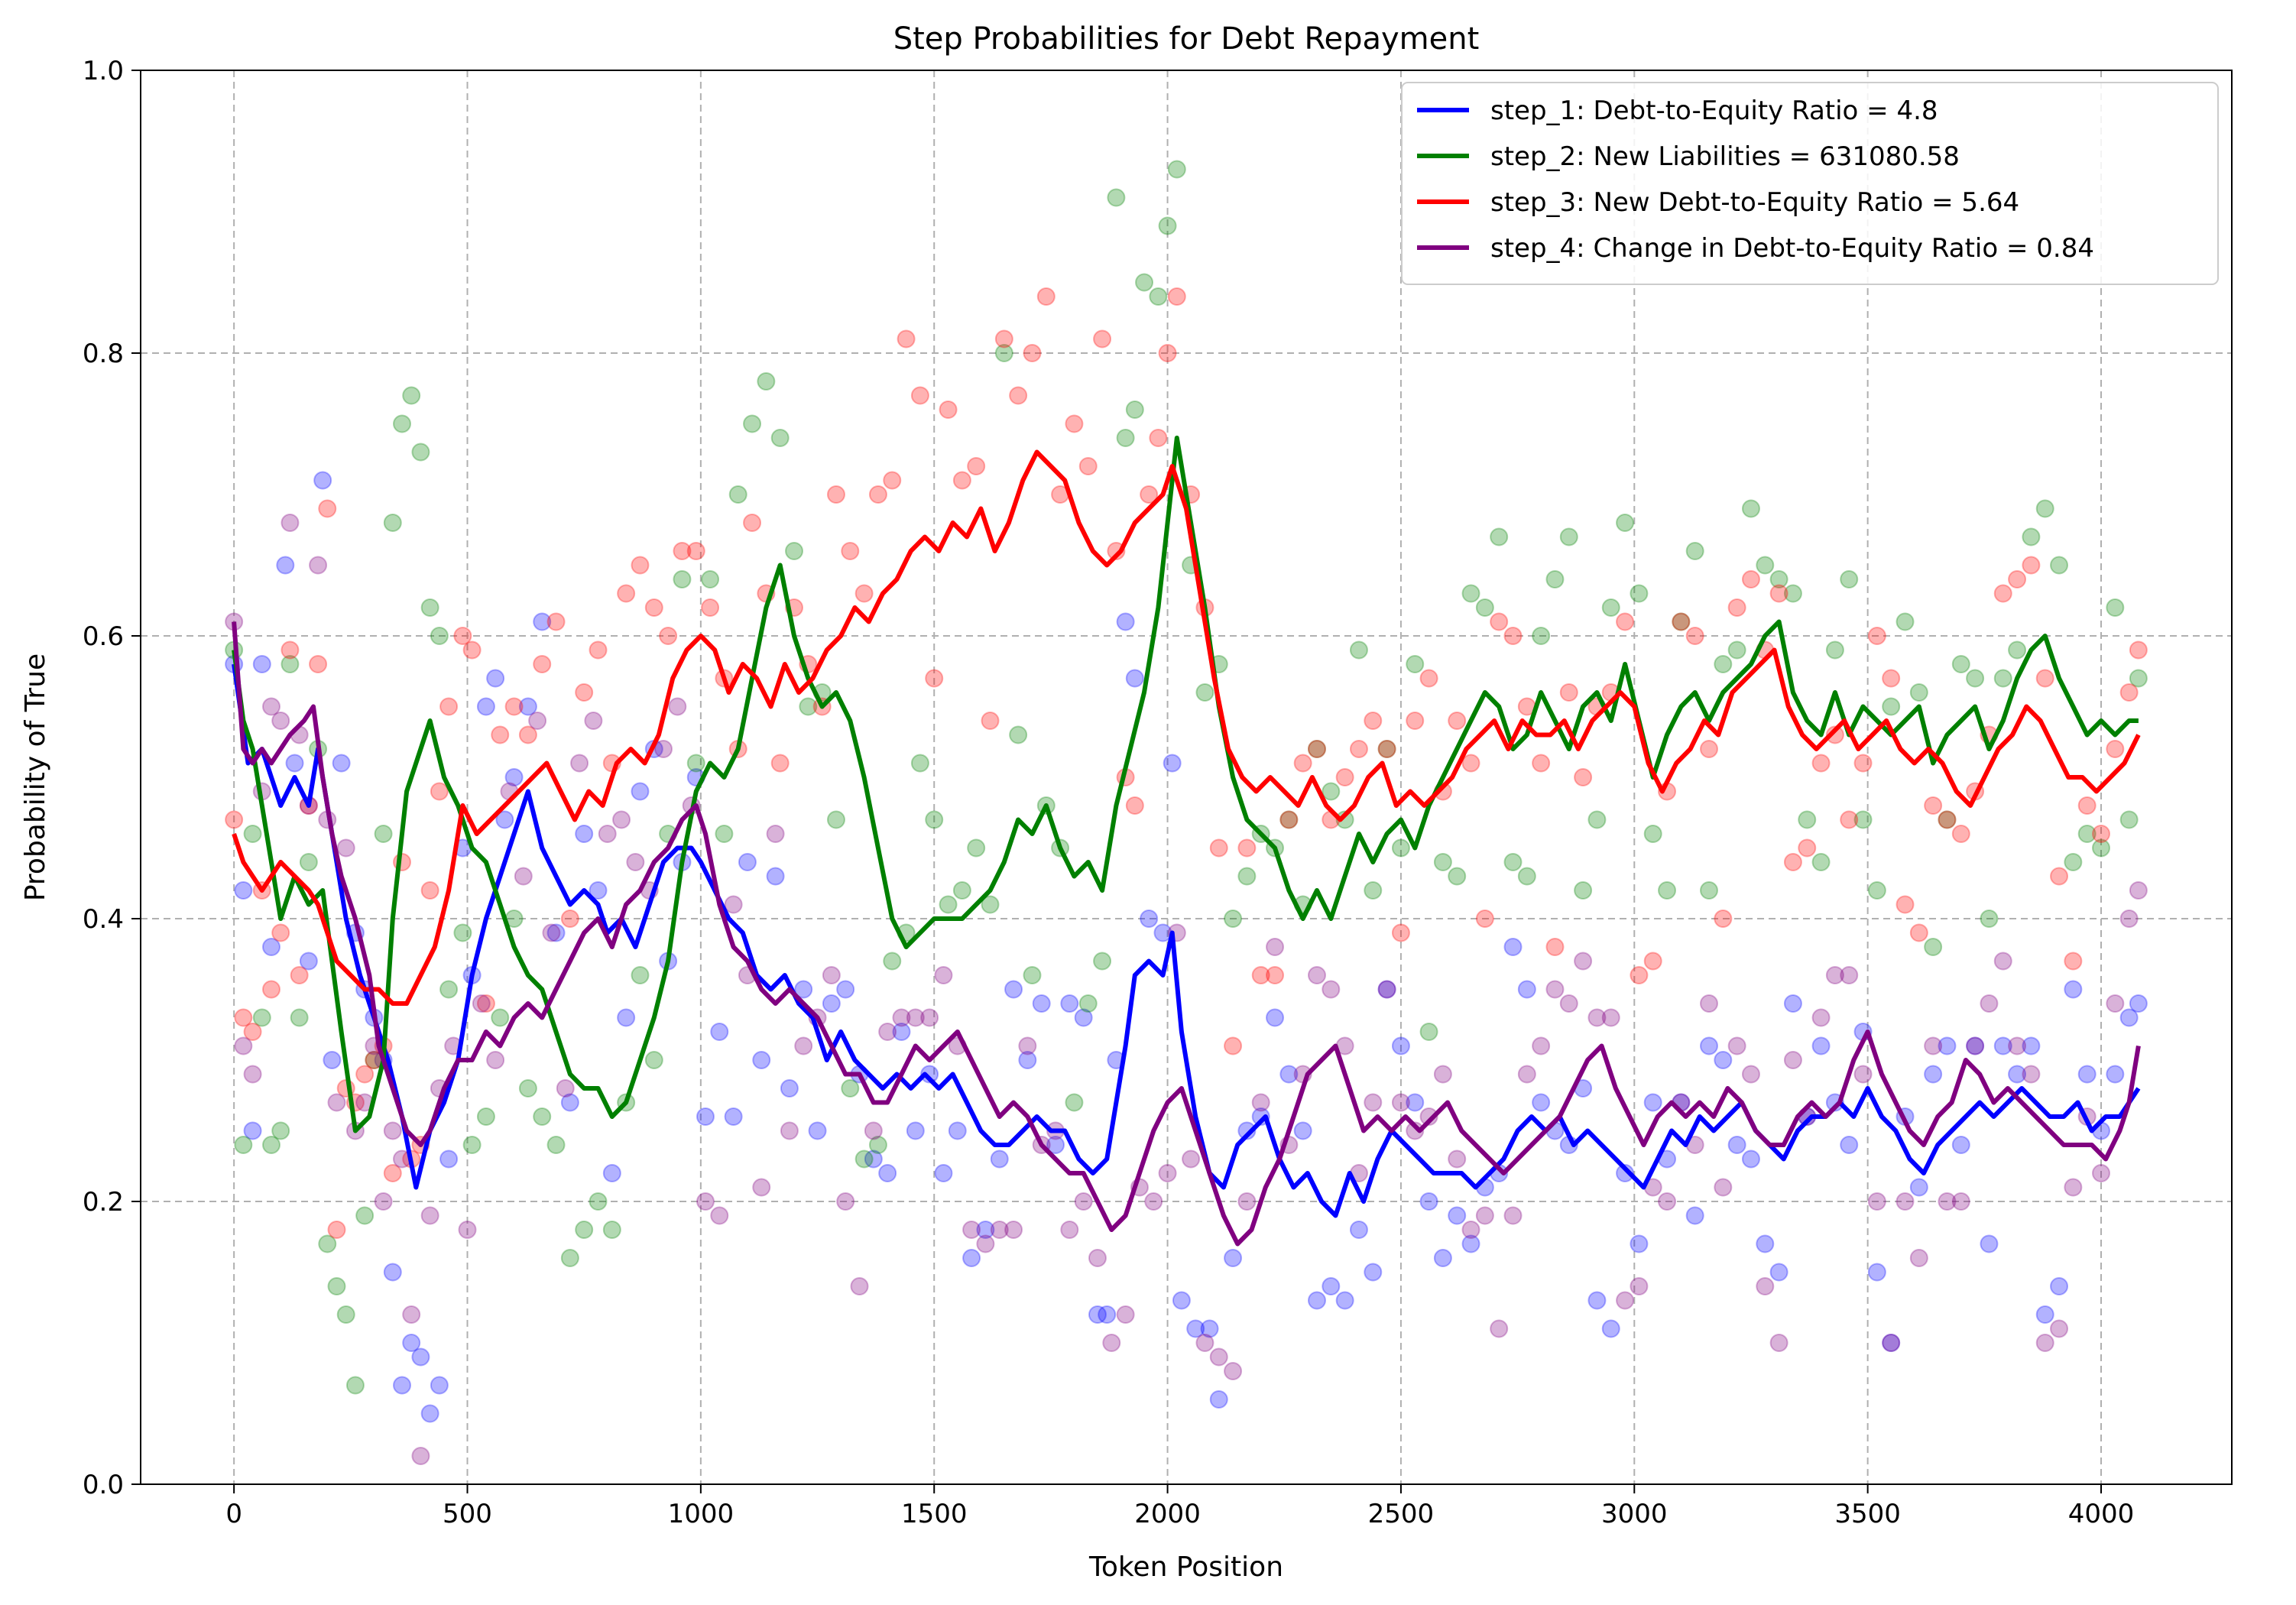  Describe the element at coordinates (1810, 183) in the screenshot. I see `legend-box` at that location.